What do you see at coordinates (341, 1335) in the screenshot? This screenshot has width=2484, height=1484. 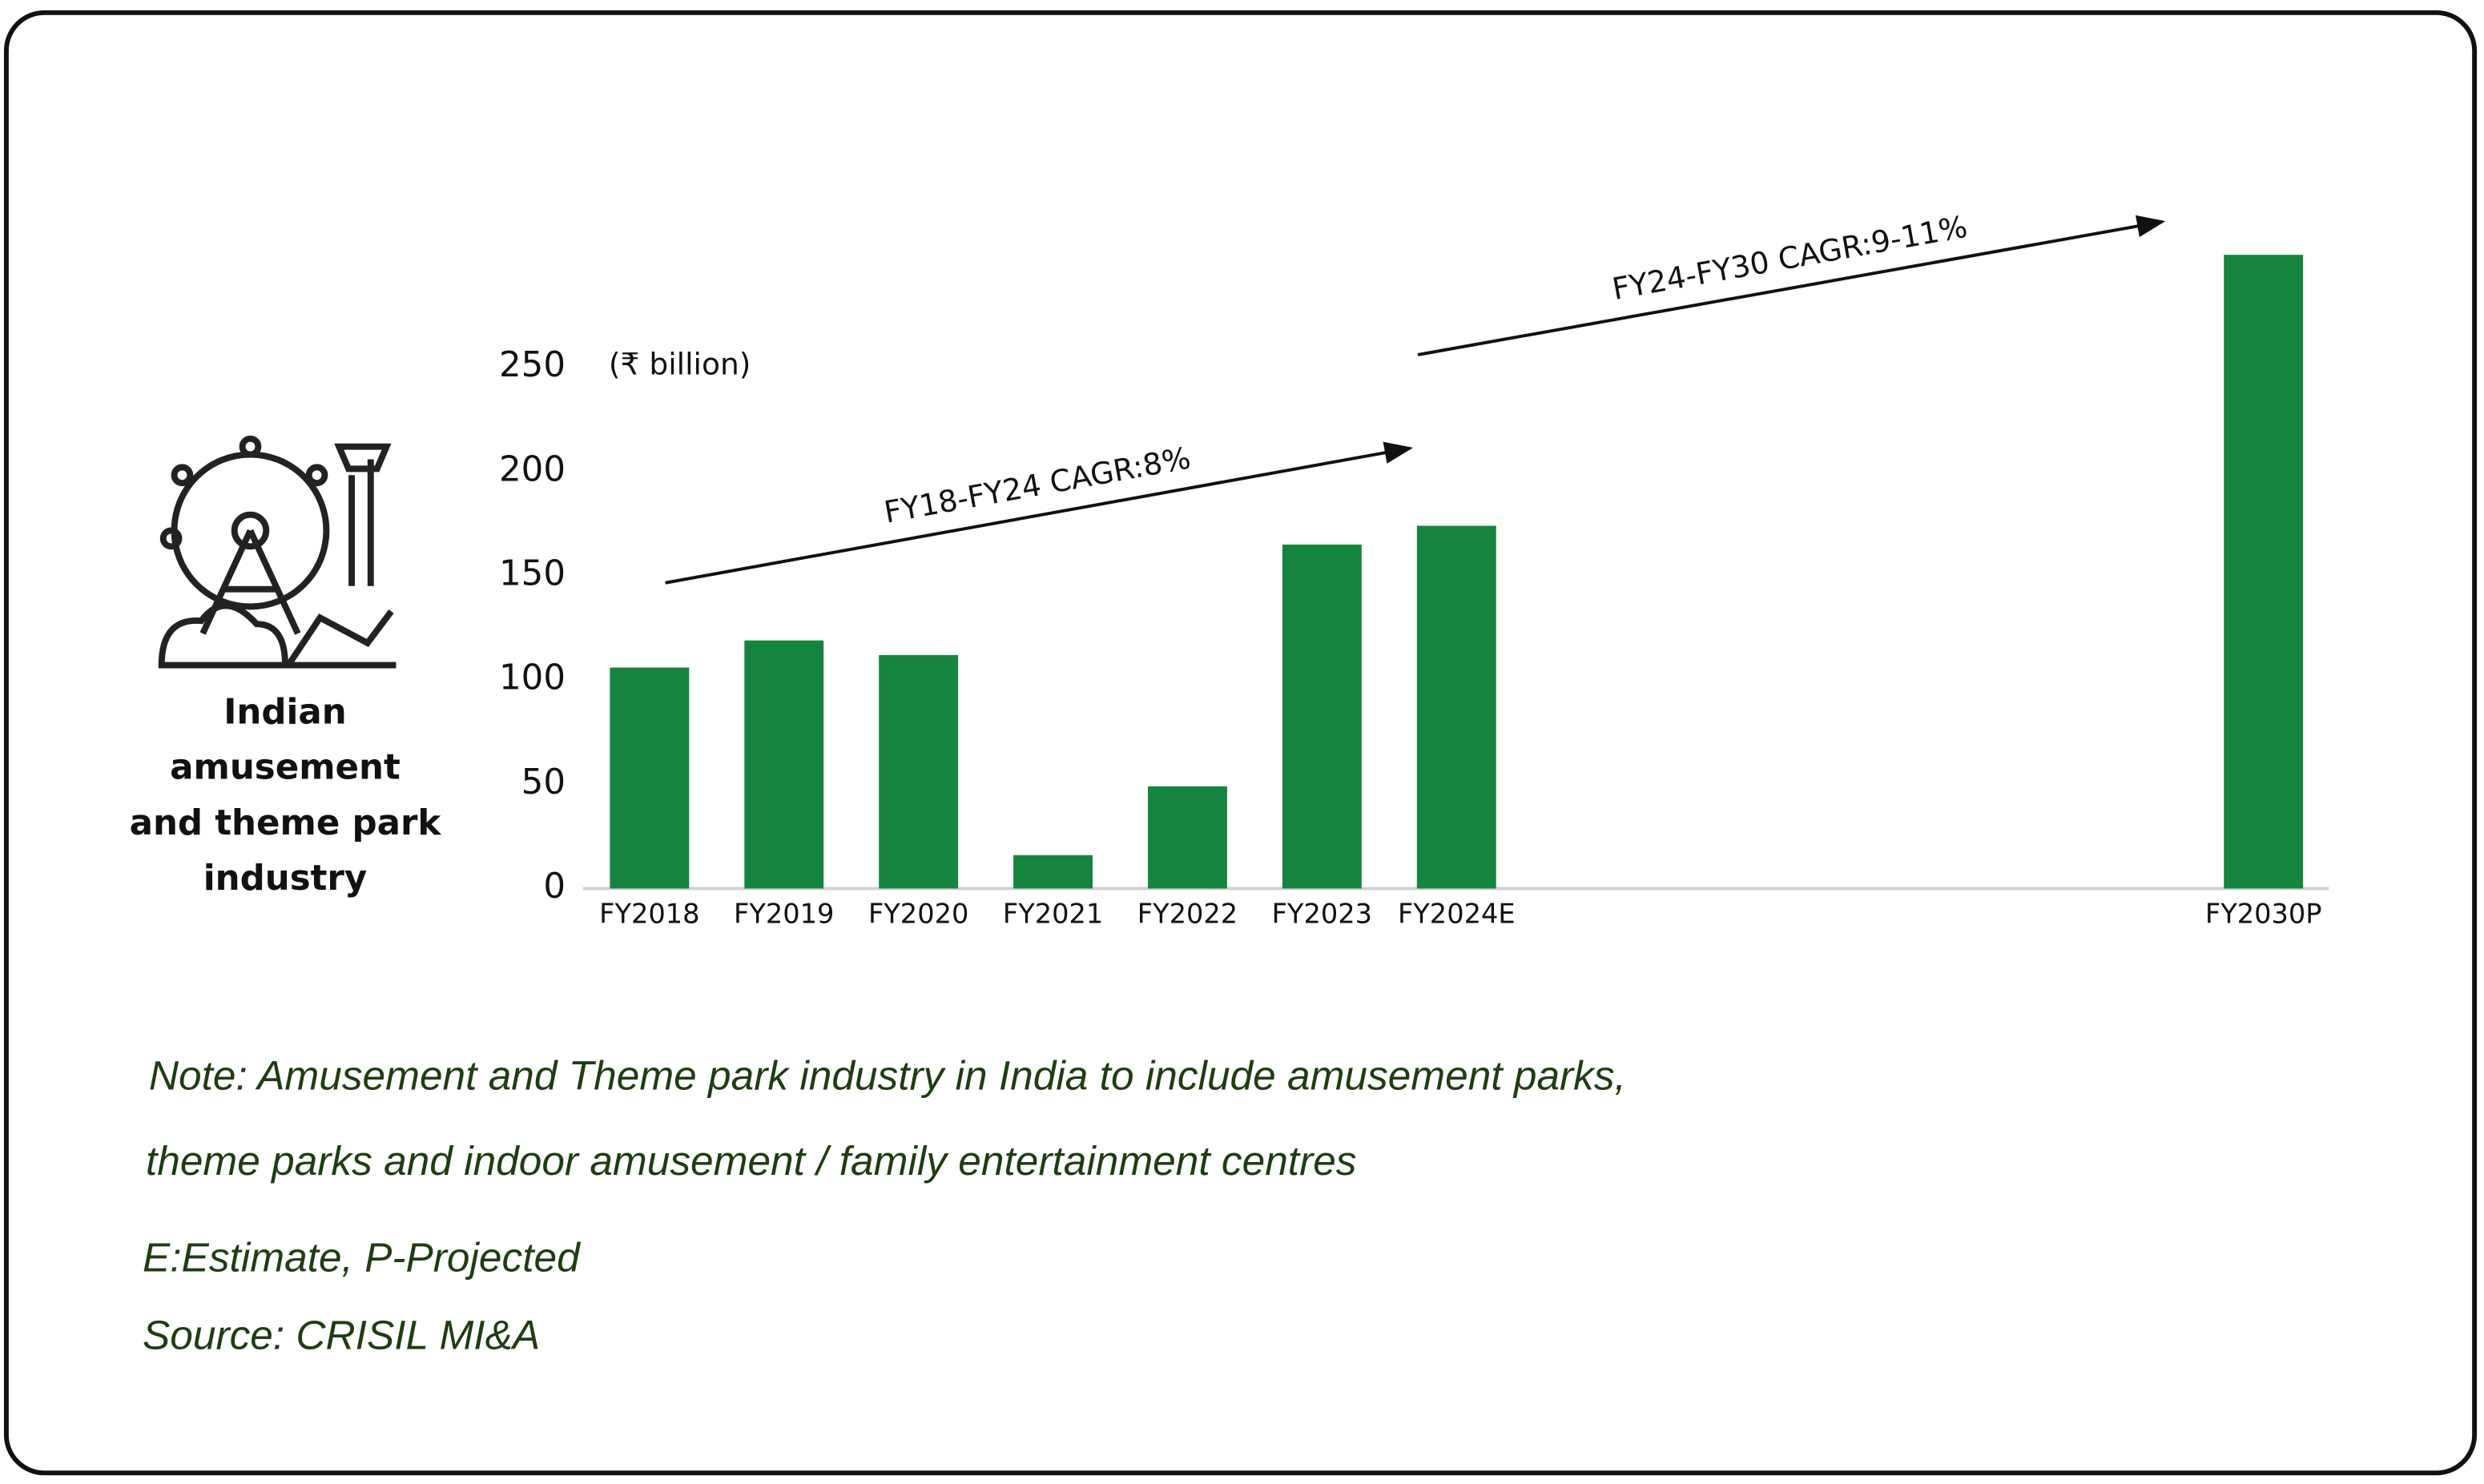 I see `note-line: Source: CRISIL MI&A` at bounding box center [341, 1335].